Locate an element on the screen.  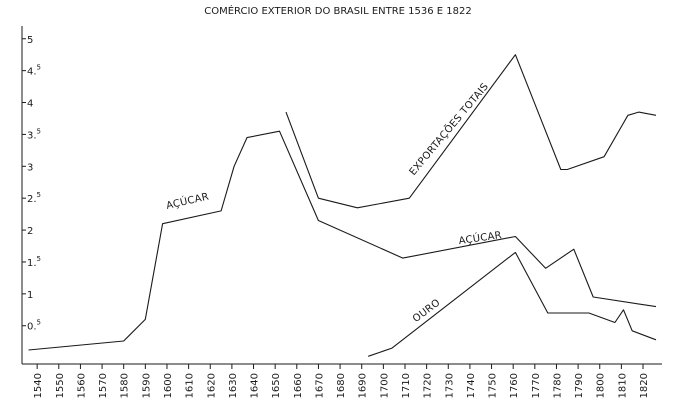
x-tick-label: 1610 is located at coordinates (190, 385).